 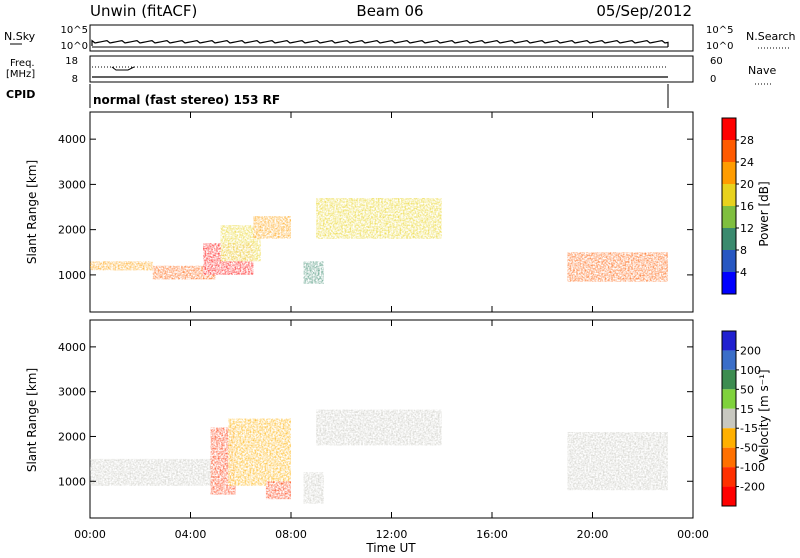 I want to click on xtick-label-2: 08:00, so click(x=291, y=534).